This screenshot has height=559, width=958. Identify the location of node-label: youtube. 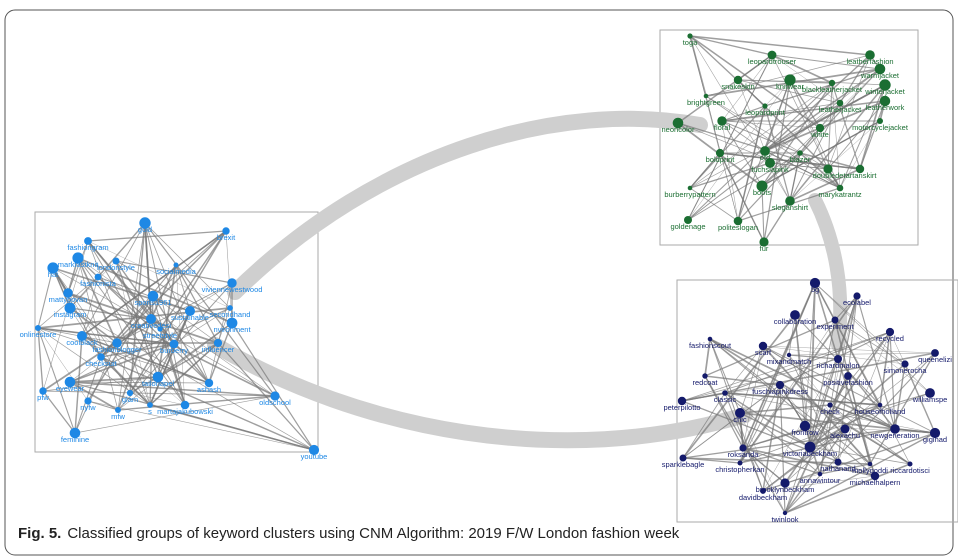
(314, 456).